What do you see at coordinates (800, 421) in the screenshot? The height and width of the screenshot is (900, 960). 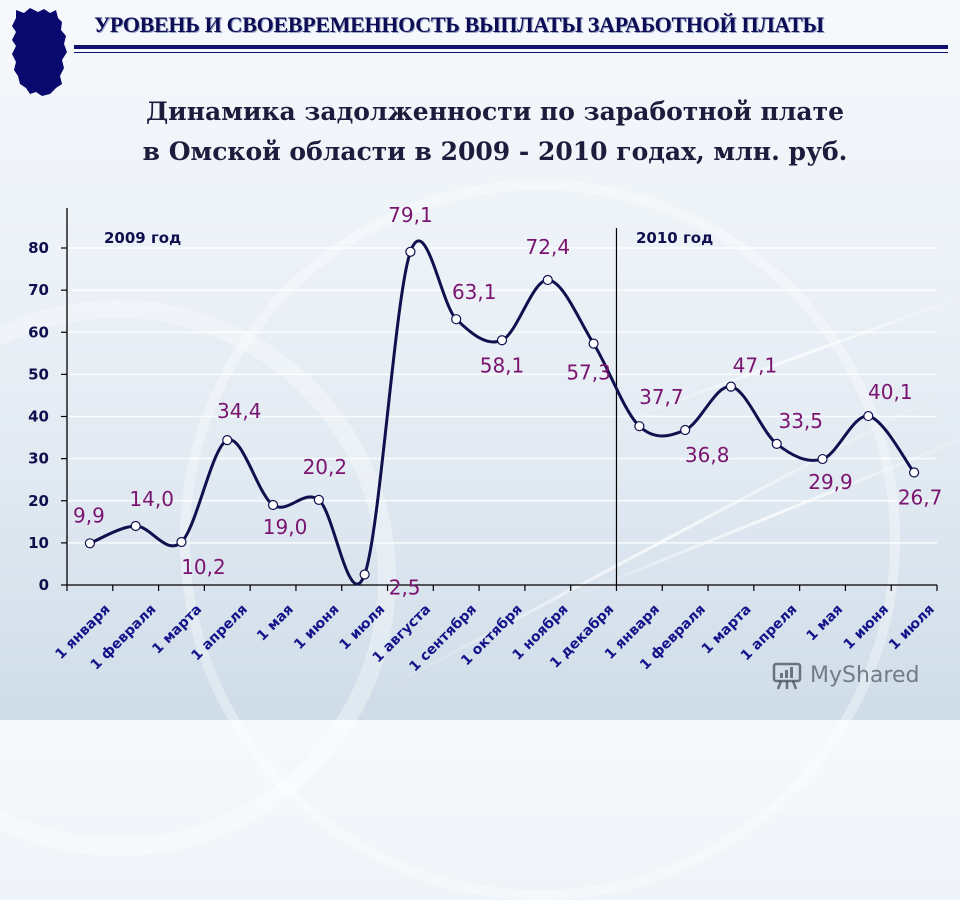 I see `data-label: 33,5` at bounding box center [800, 421].